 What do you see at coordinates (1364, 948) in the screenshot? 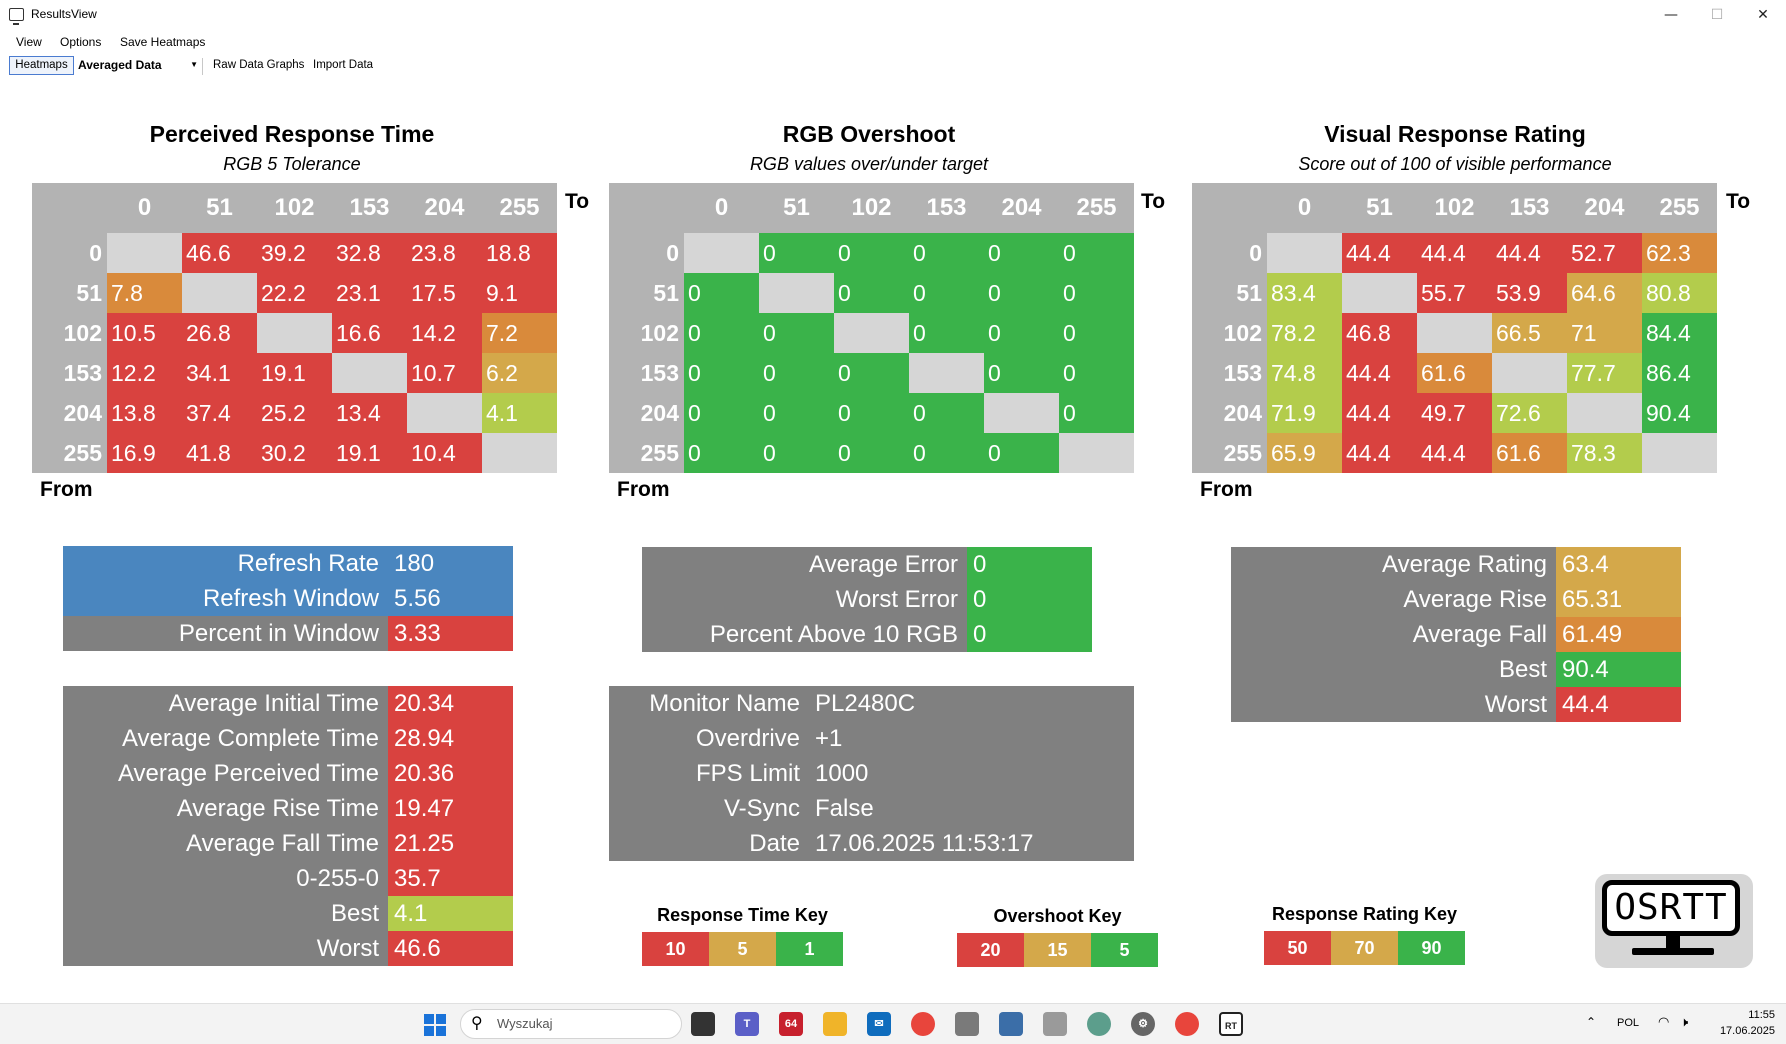
I see `key-swatch: 70` at bounding box center [1364, 948].